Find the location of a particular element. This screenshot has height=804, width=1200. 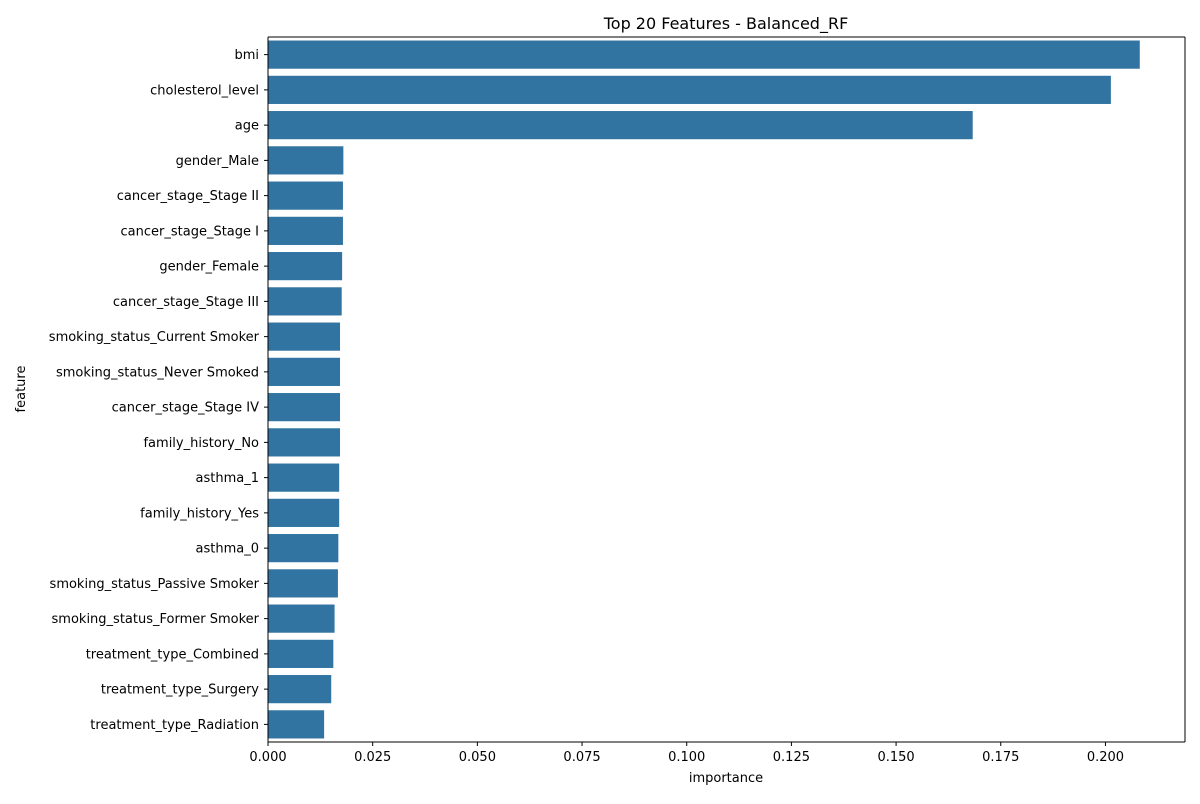

y-tick-label: age is located at coordinates (247, 126).